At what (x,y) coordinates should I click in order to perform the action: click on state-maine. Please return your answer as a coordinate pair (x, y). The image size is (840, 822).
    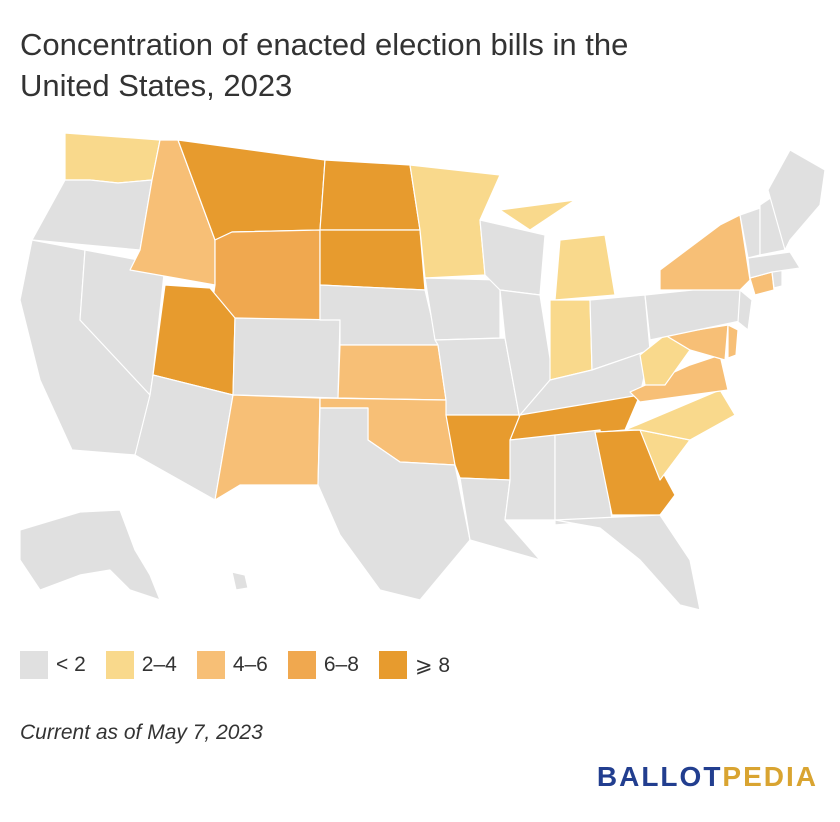
    Looking at the image, I should click on (796, 200).